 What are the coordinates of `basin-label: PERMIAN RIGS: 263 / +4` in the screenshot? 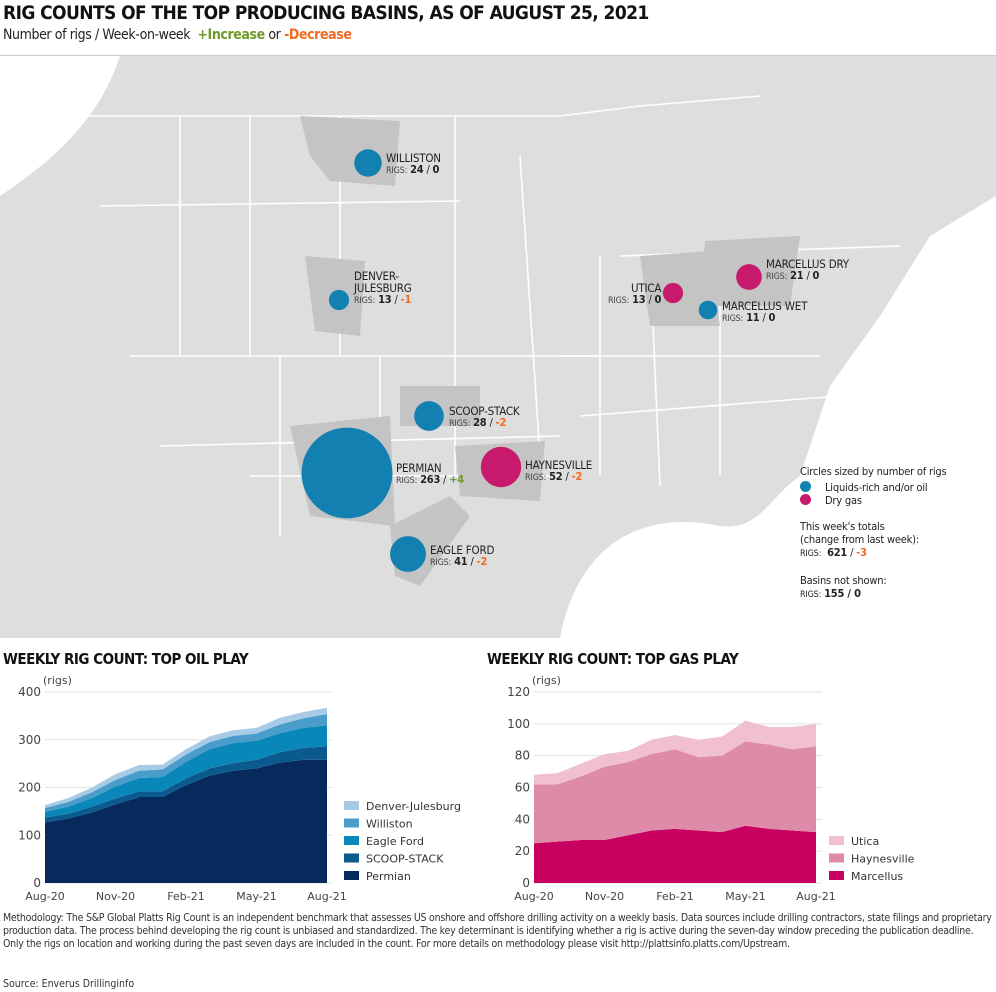 It's located at (430, 473).